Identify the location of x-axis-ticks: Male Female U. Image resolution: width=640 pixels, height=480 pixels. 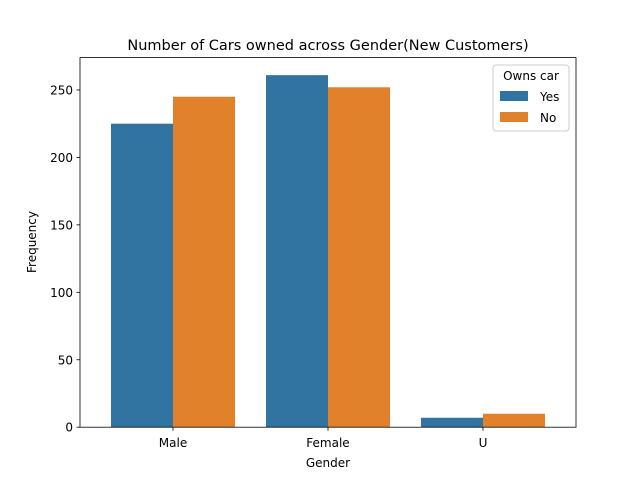
(323, 438).